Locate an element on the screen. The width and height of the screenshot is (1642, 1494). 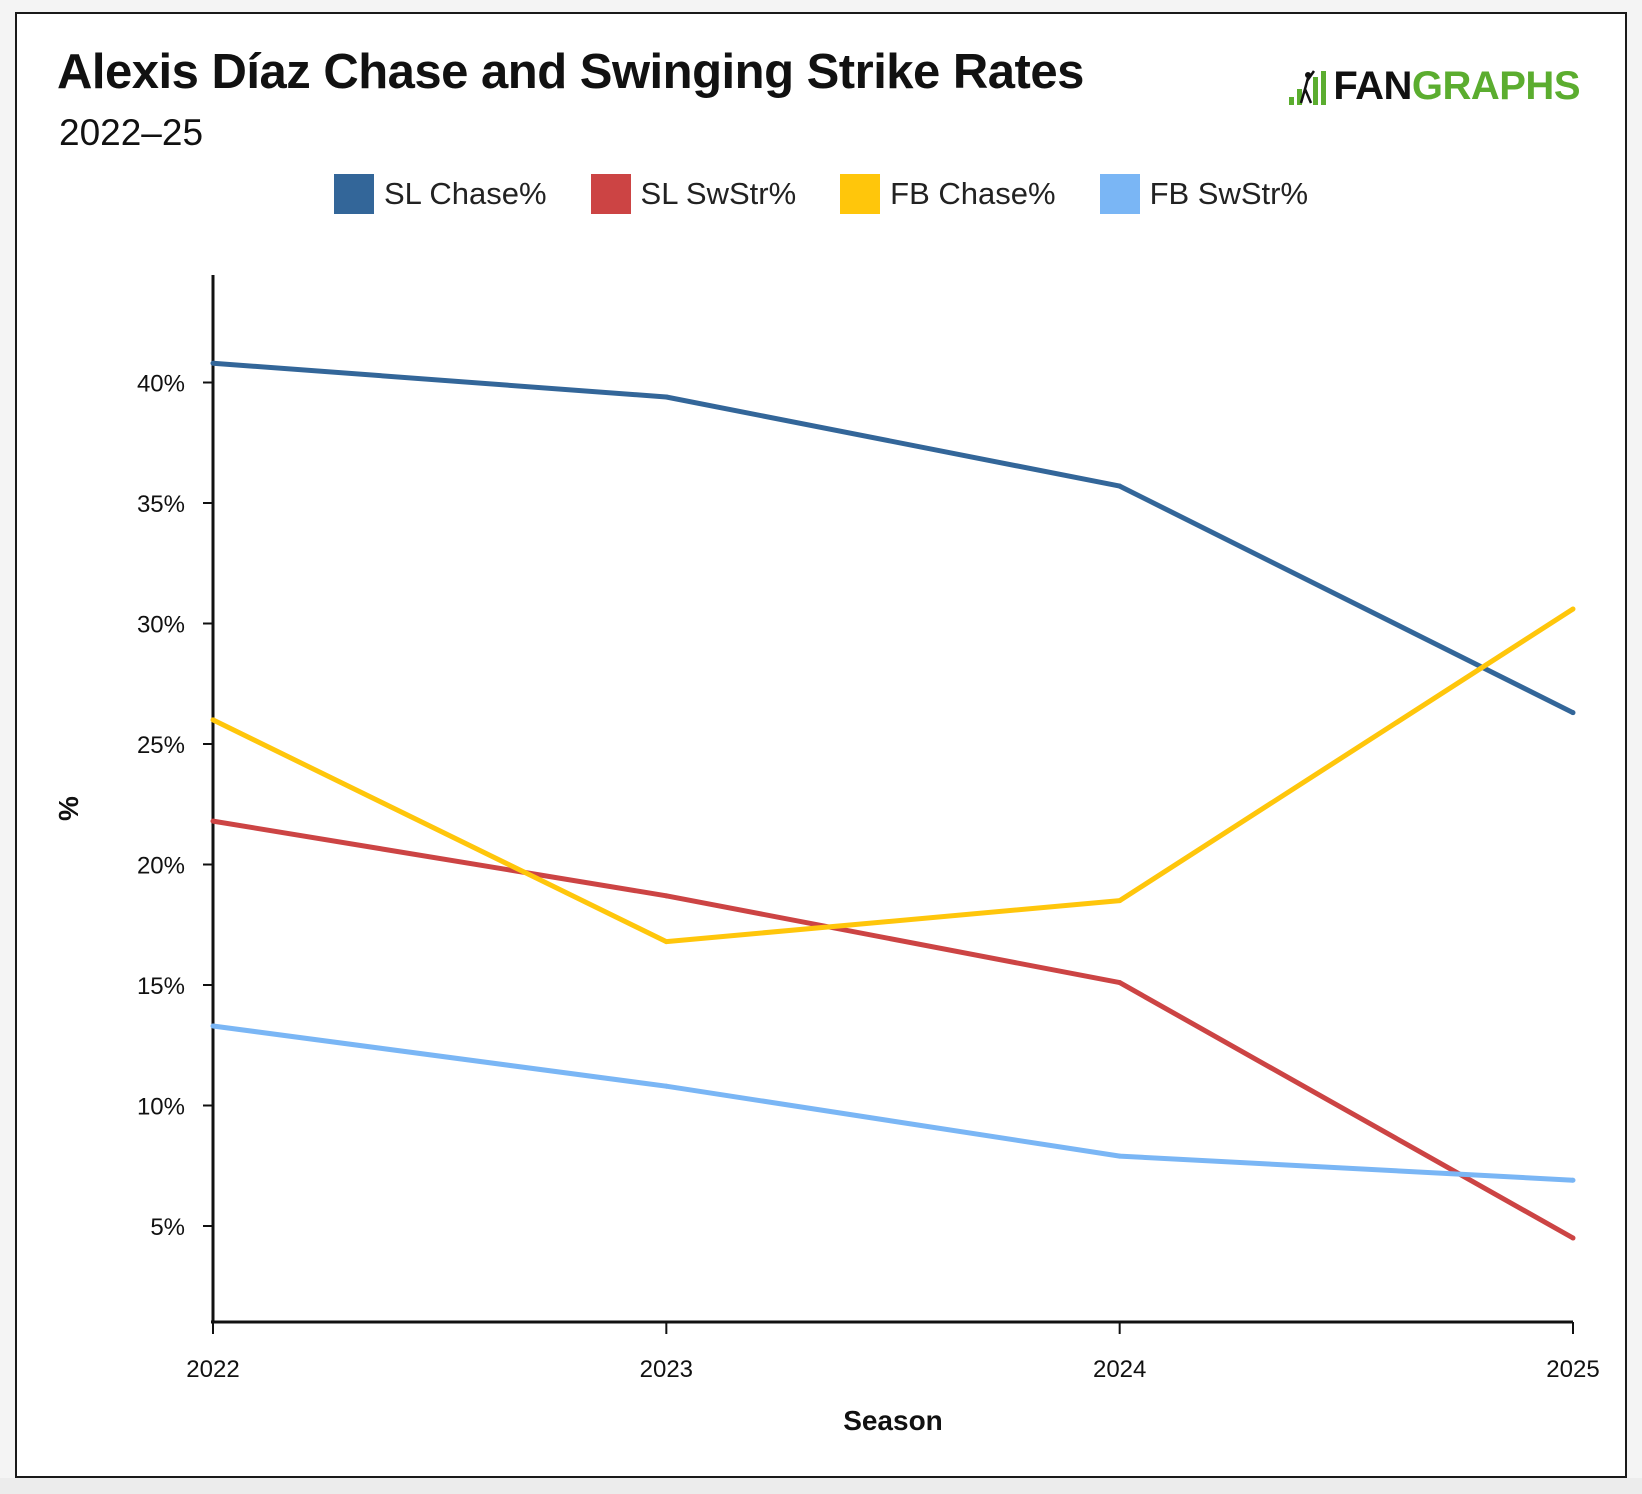
legend-item: FB Chase% is located at coordinates (948, 194).